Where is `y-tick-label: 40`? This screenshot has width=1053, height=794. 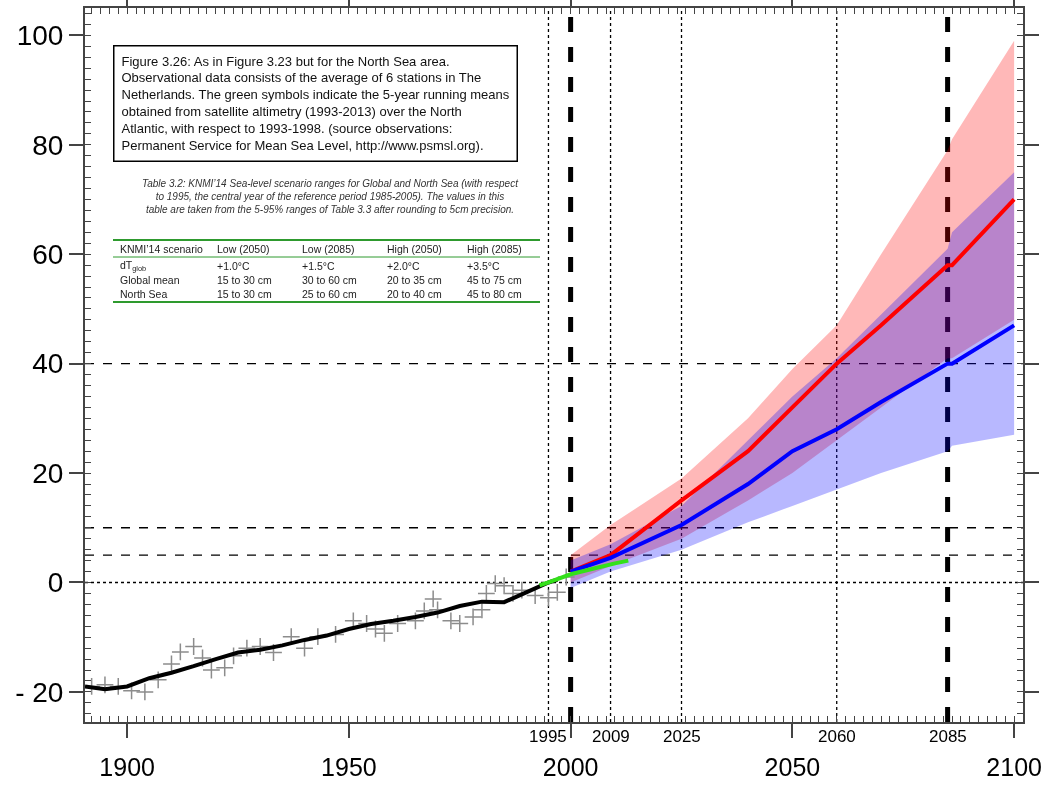
y-tick-label: 40 is located at coordinates (48, 364).